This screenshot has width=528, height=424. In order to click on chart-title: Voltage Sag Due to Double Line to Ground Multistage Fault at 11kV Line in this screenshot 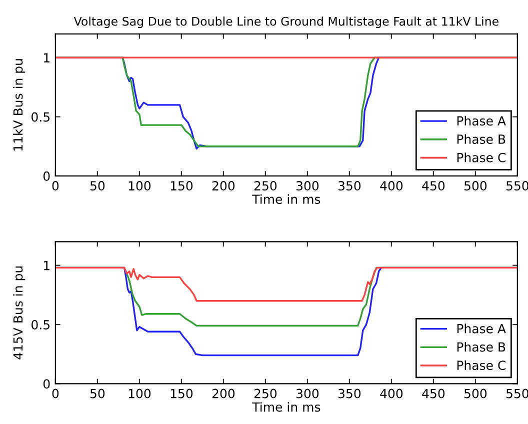, I will do `click(286, 22)`.